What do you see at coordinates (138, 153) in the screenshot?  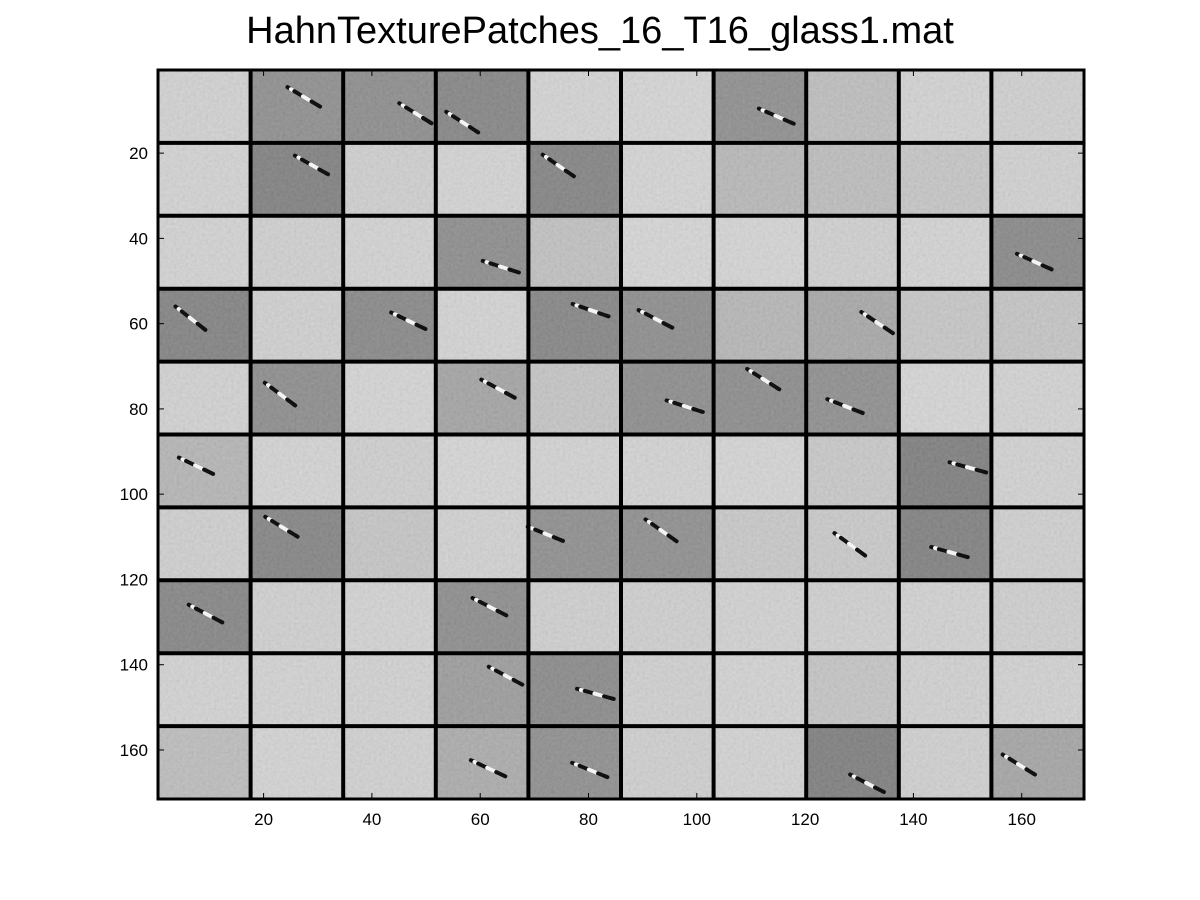 I see `y-tick-label: 20` at bounding box center [138, 153].